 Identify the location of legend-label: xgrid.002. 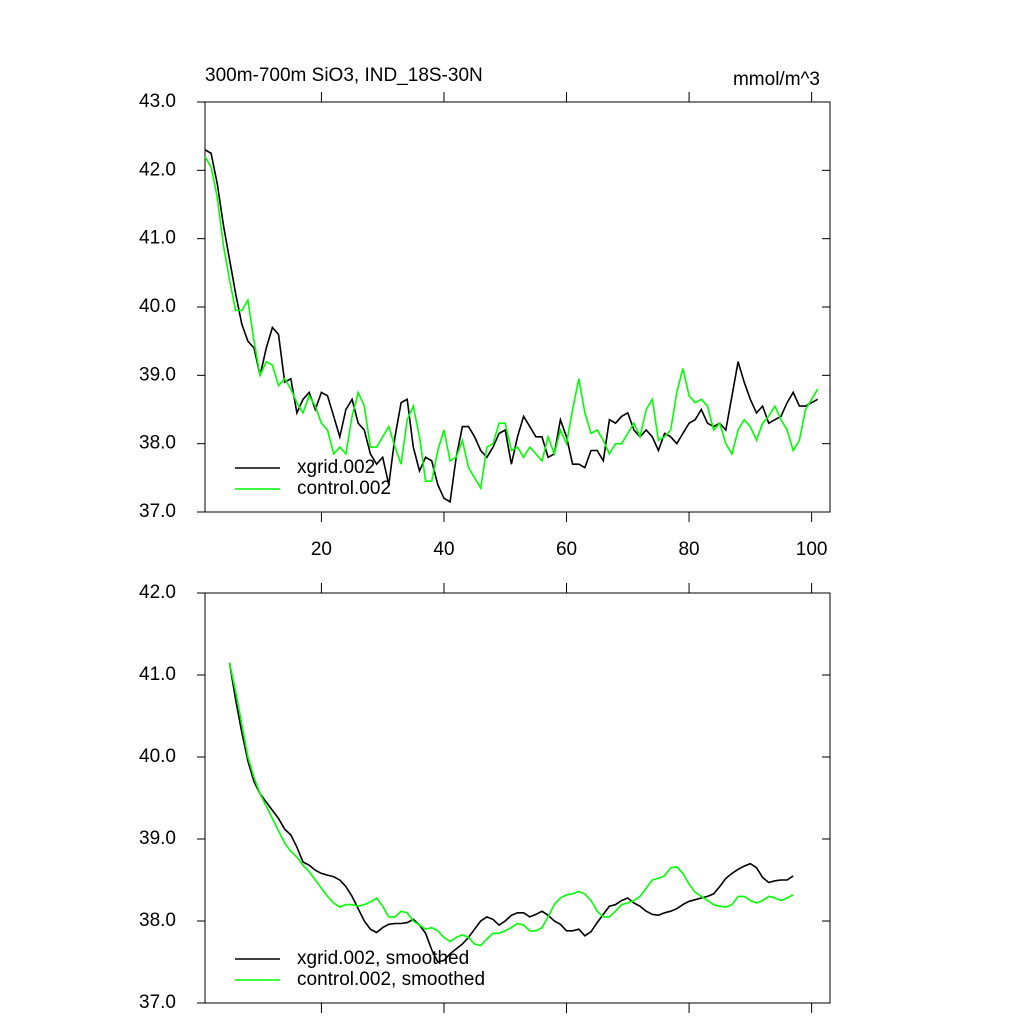
(336, 467).